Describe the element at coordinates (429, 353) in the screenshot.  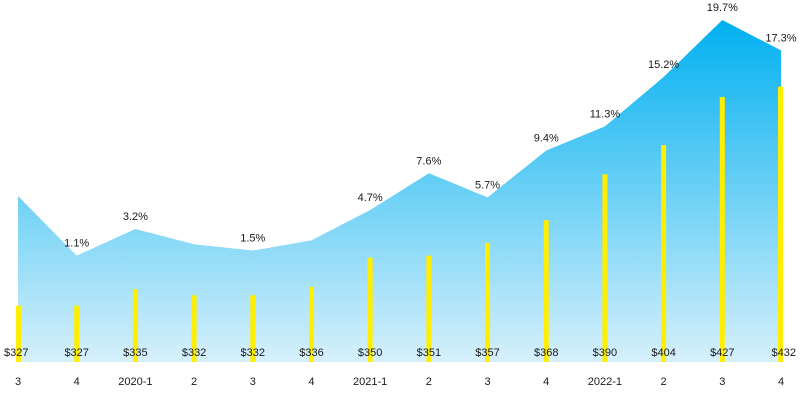
I see `bar-data-label: $351` at that location.